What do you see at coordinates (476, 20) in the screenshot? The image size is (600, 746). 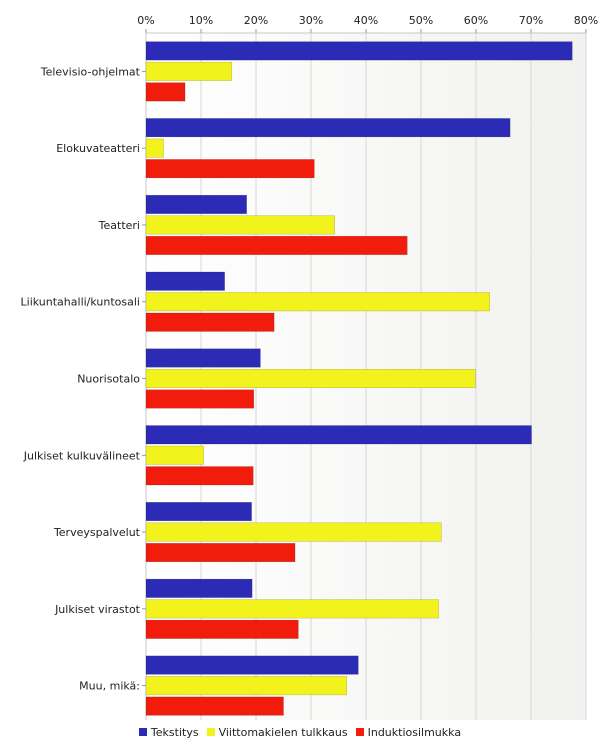 I see `x-tick-label: 60%` at bounding box center [476, 20].